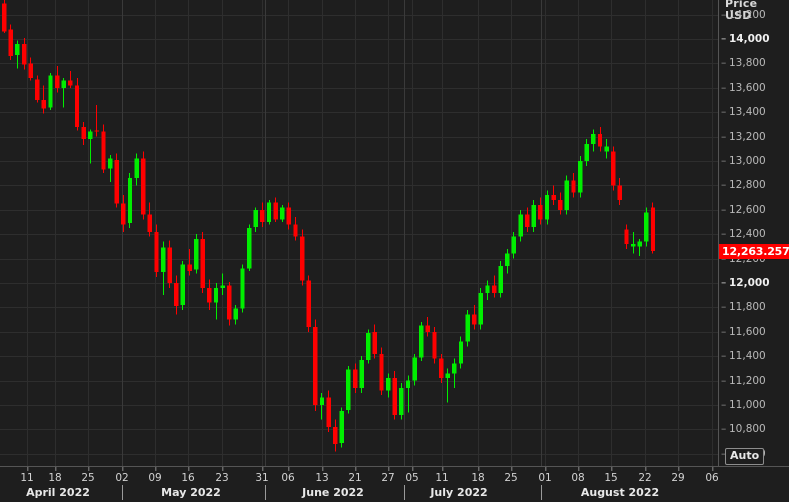 This screenshot has width=789, height=502. I want to click on time-tick-17: 08, so click(578, 475).